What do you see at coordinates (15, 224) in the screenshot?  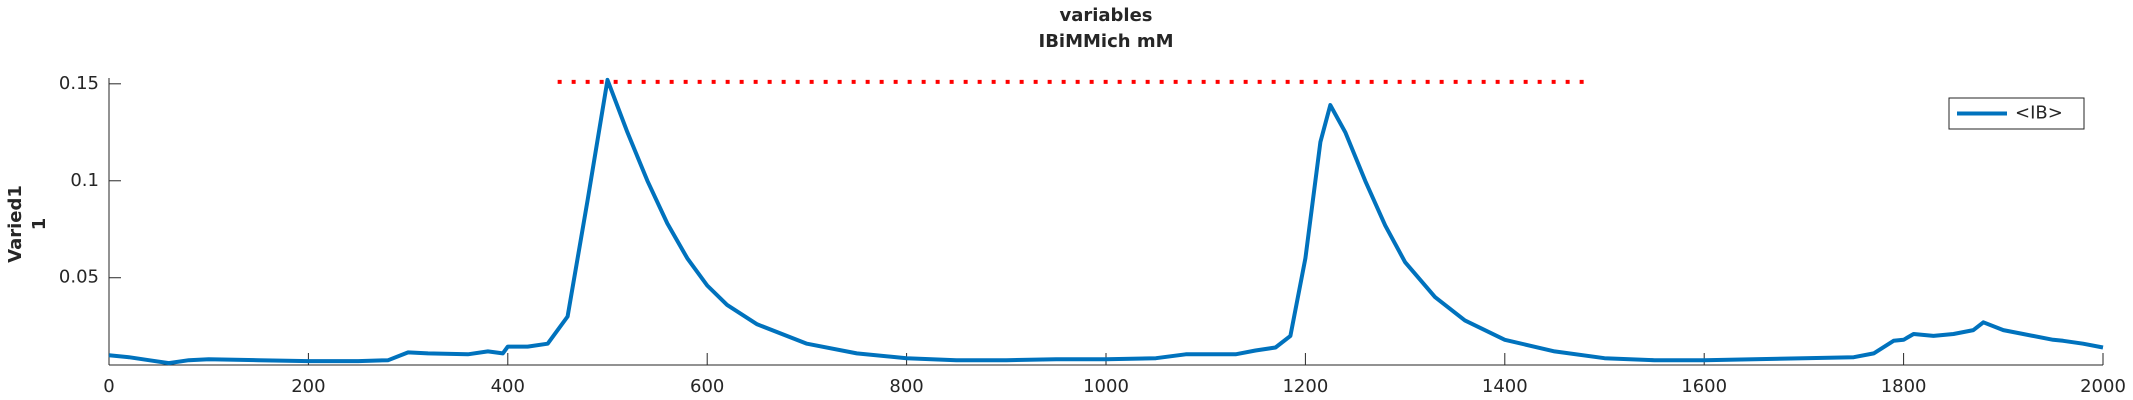 I see `y-axis-label: Varied1` at bounding box center [15, 224].